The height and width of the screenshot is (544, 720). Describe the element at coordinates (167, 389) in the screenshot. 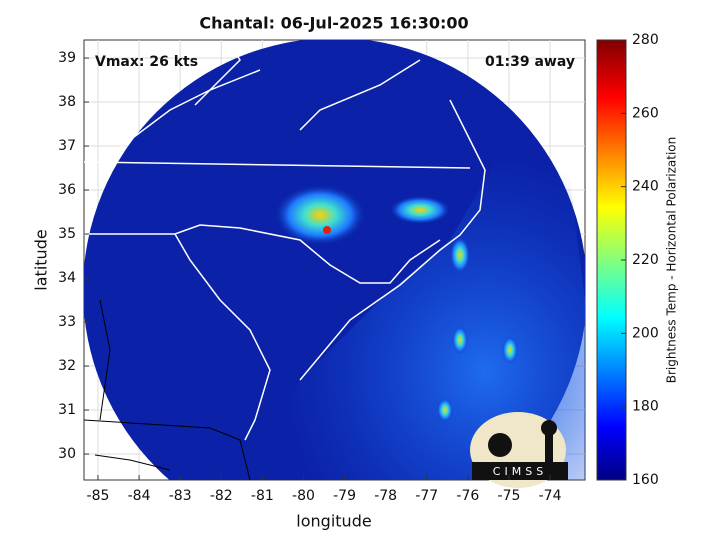

I see `outside-borders` at that location.